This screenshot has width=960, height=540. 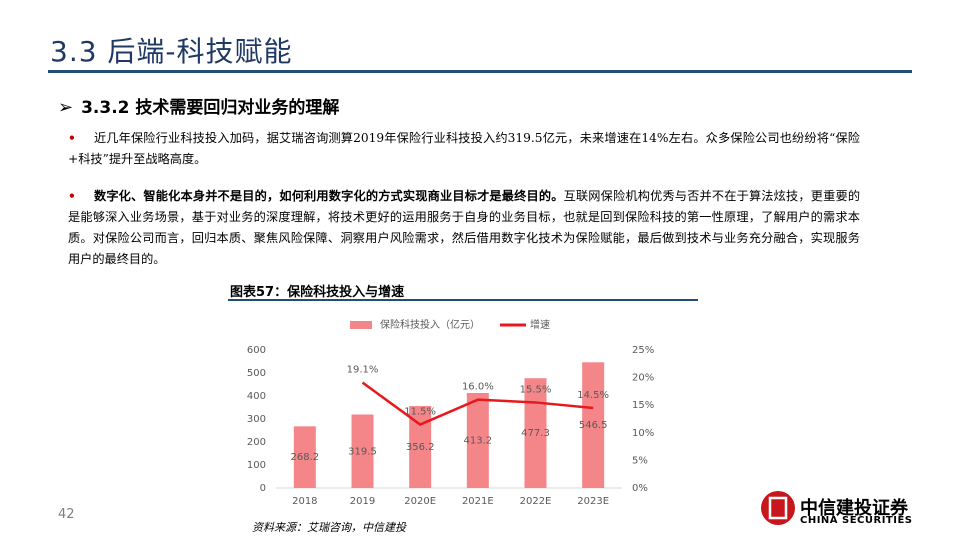 I want to click on bar-value-label: 413.2, so click(x=478, y=440).